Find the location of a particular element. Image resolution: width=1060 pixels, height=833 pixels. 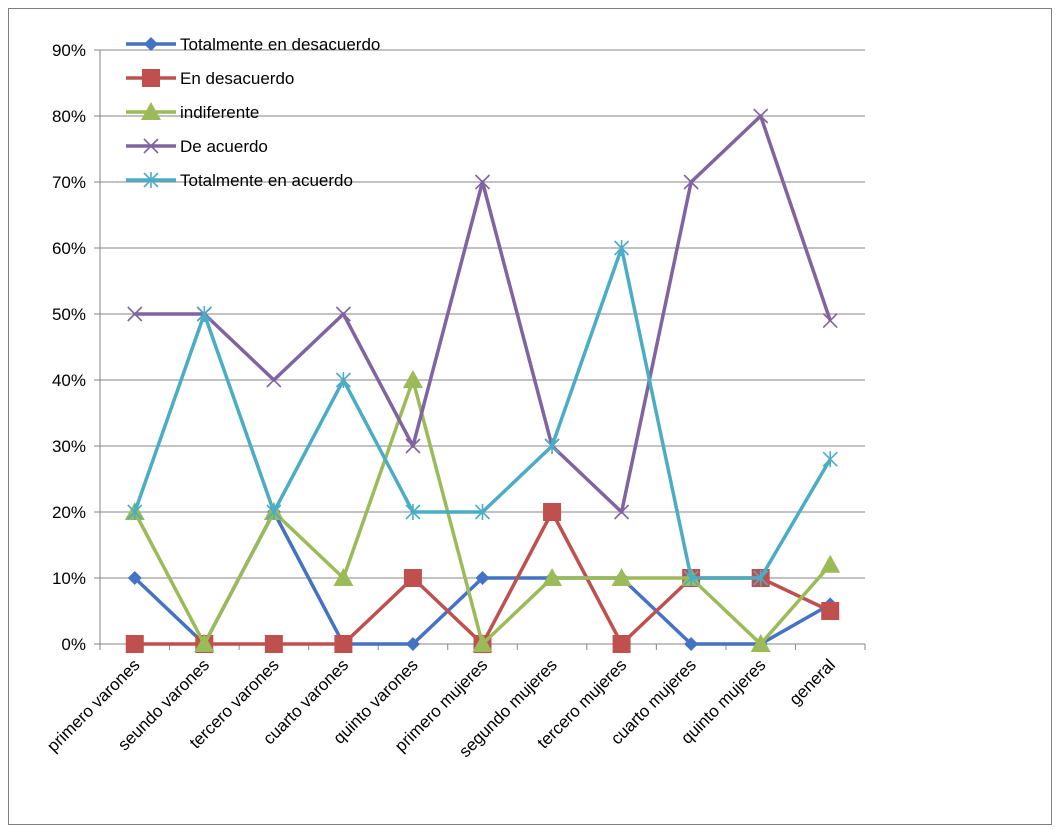

legend-label: De acuerdo is located at coordinates (224, 146).